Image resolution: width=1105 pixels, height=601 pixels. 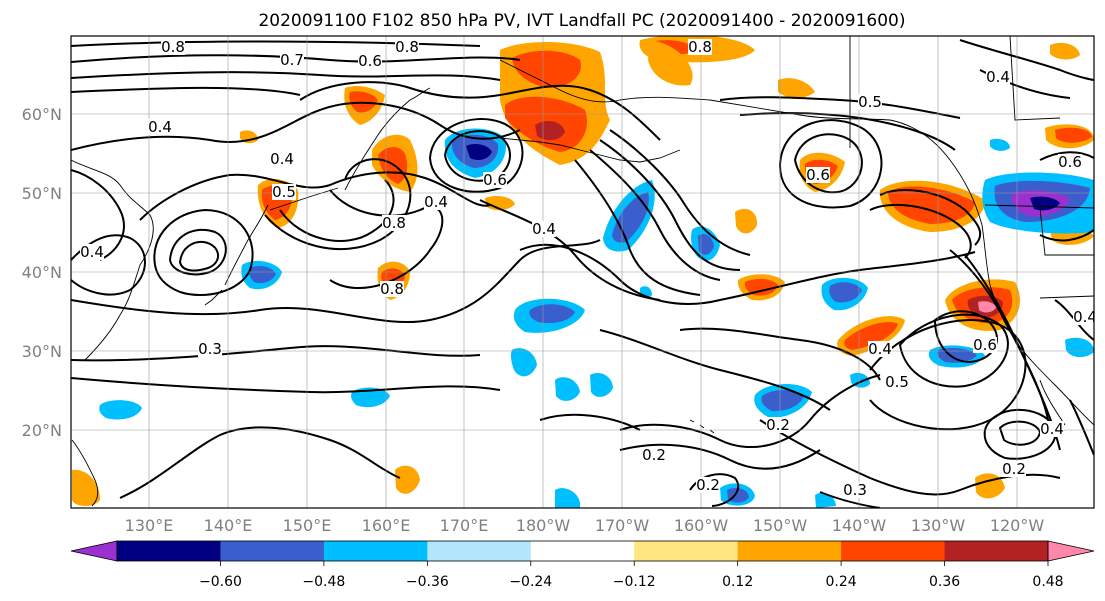 I want to click on lon-label: 140°W, so click(x=859, y=525).